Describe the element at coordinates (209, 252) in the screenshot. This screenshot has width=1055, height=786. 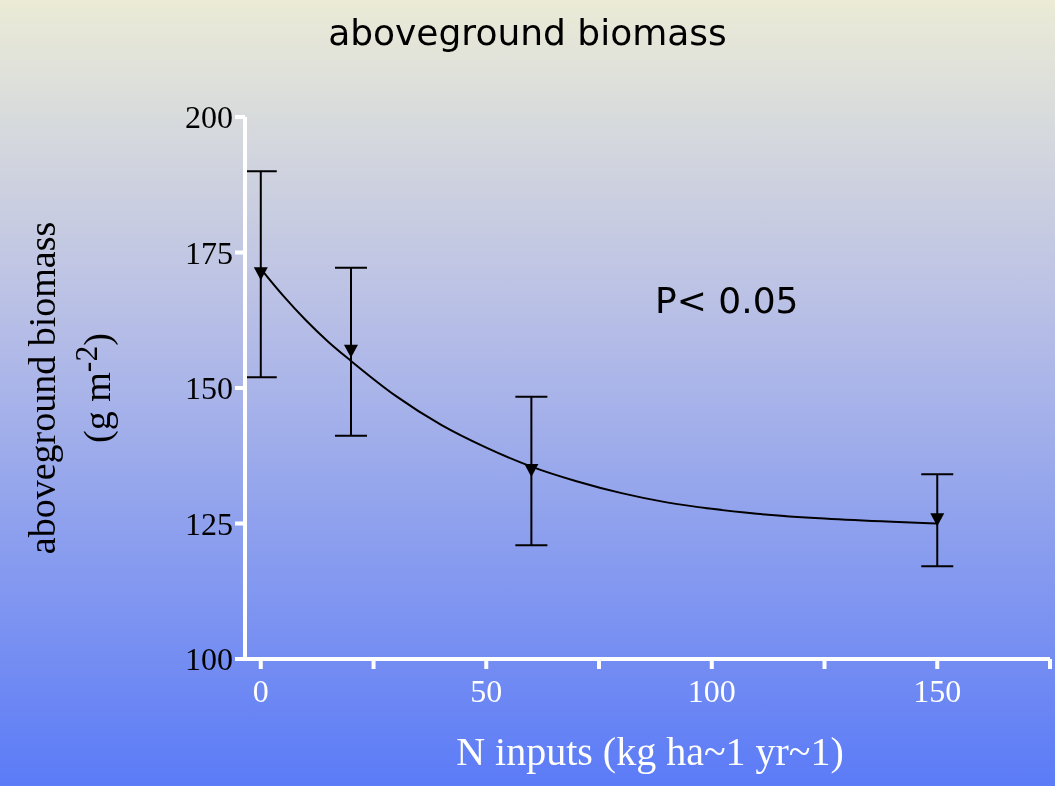
I see `y-tick-label: 175` at that location.